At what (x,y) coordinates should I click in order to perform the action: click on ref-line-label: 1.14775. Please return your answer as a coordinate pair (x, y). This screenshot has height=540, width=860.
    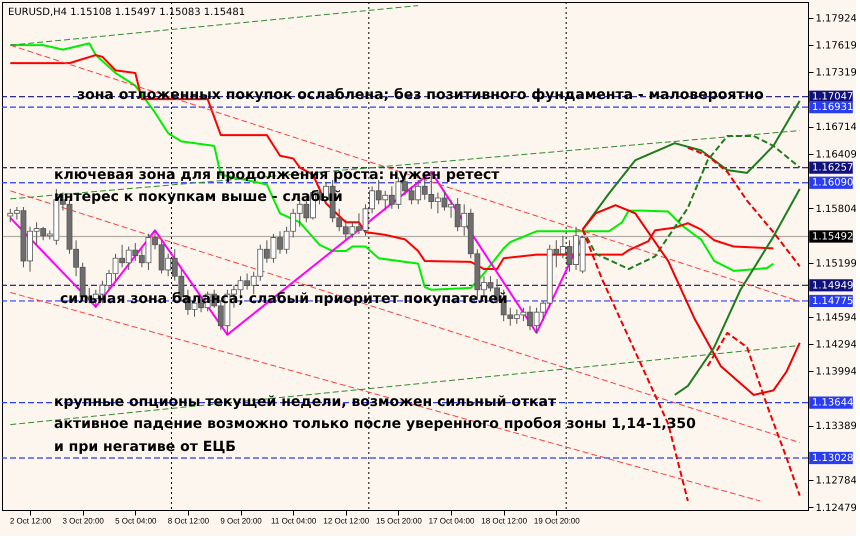
    Looking at the image, I should click on (833, 301).